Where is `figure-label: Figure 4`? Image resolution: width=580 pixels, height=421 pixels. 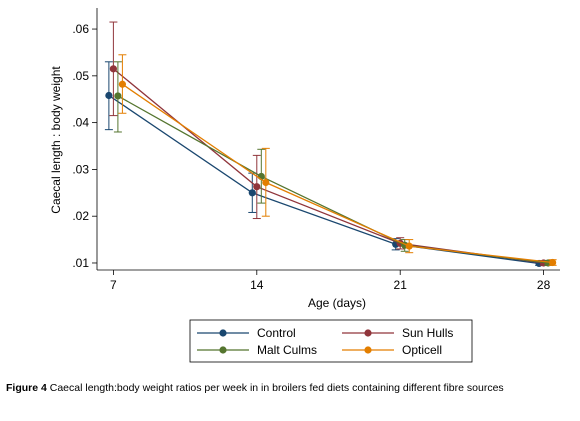
figure-label: Figure 4 is located at coordinates (26, 388).